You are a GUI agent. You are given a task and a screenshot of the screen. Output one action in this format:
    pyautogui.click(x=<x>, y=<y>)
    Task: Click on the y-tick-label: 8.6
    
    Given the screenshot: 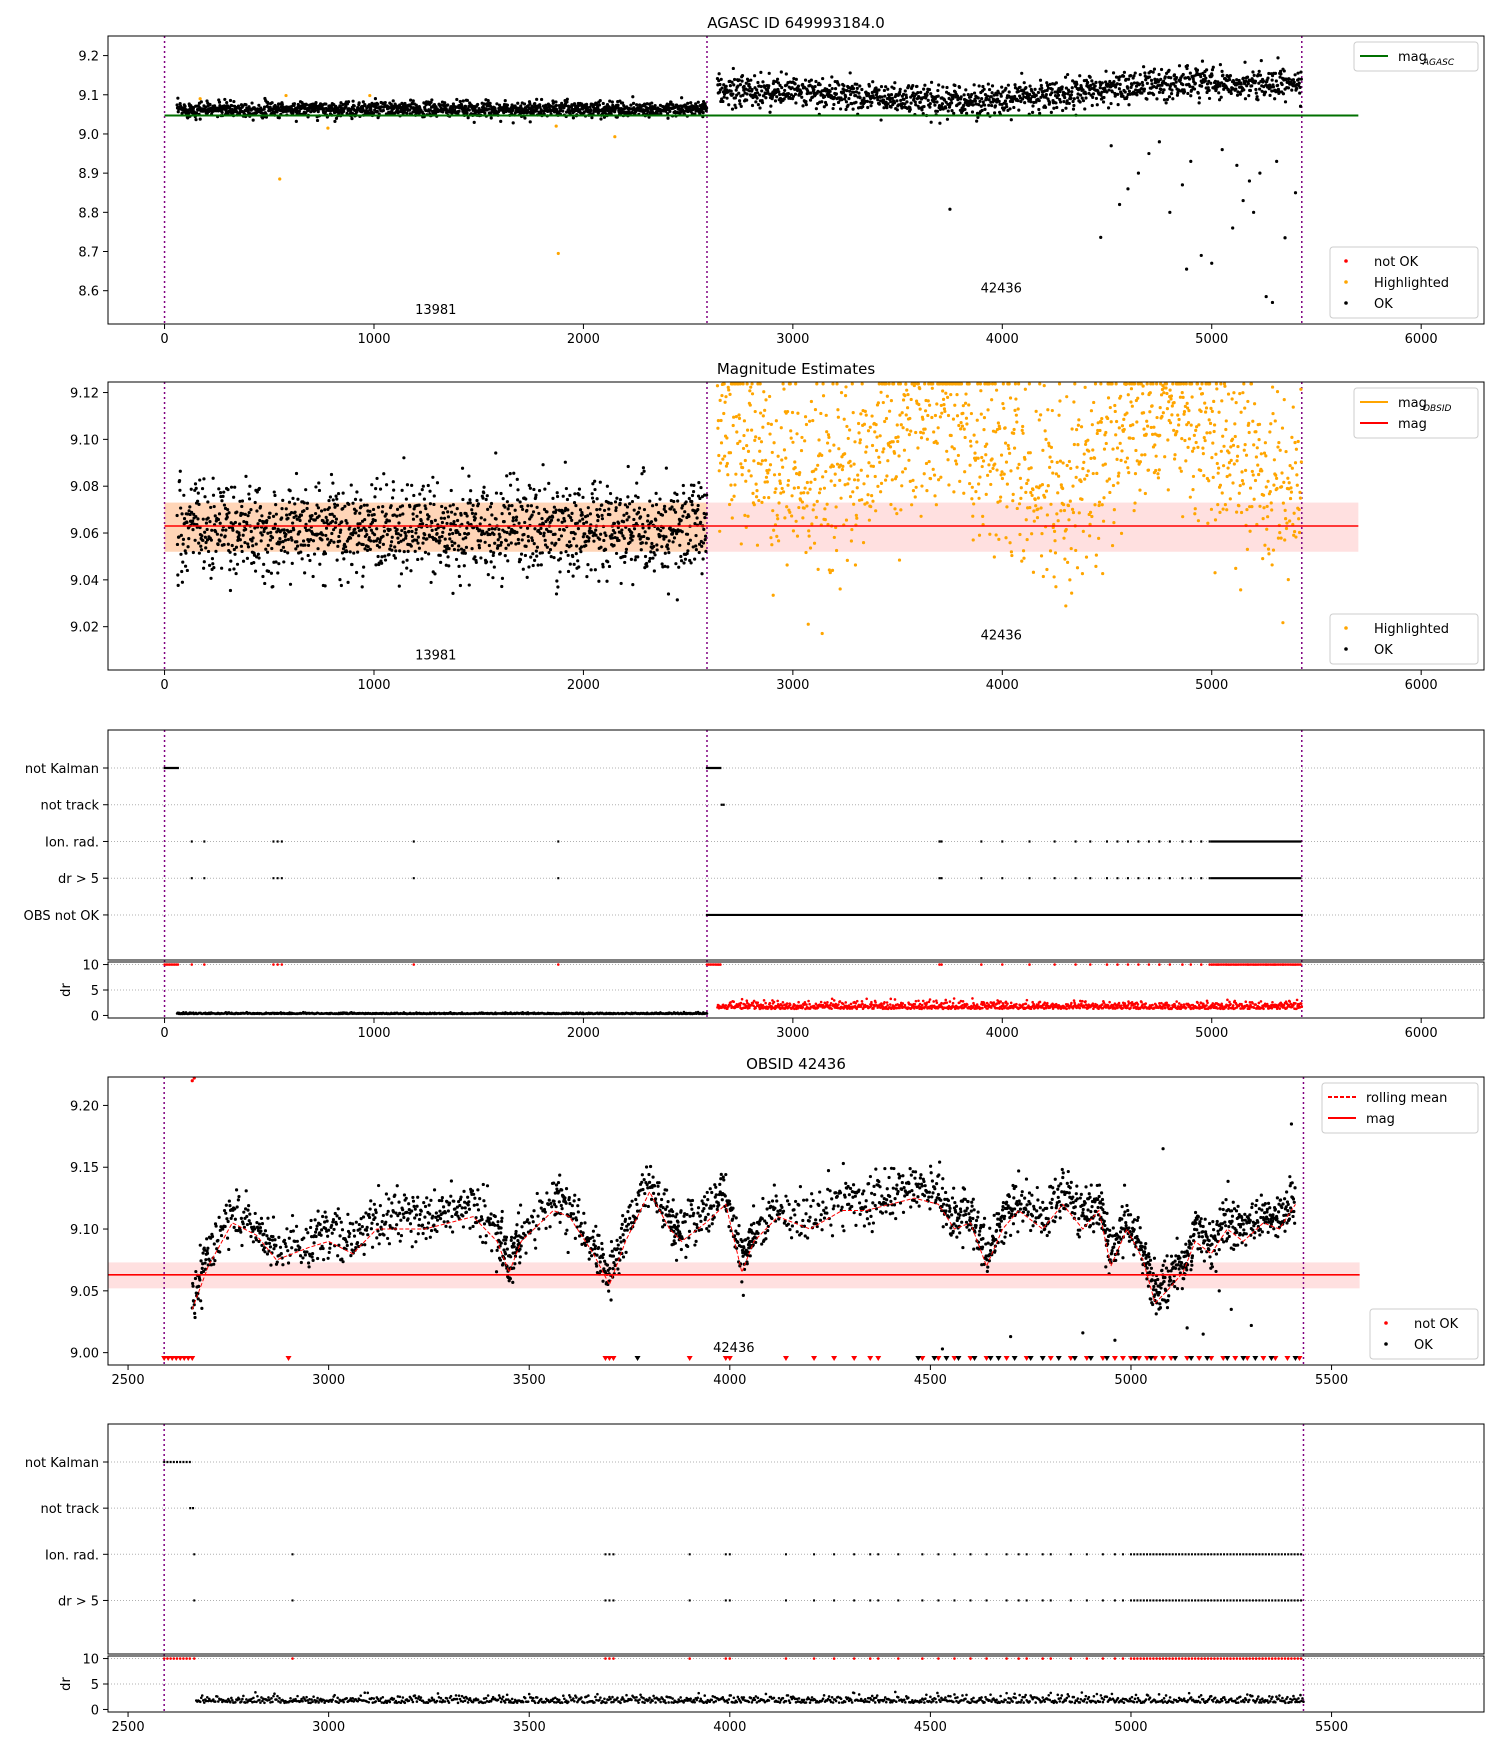 What is the action you would take?
    pyautogui.click(x=88, y=292)
    